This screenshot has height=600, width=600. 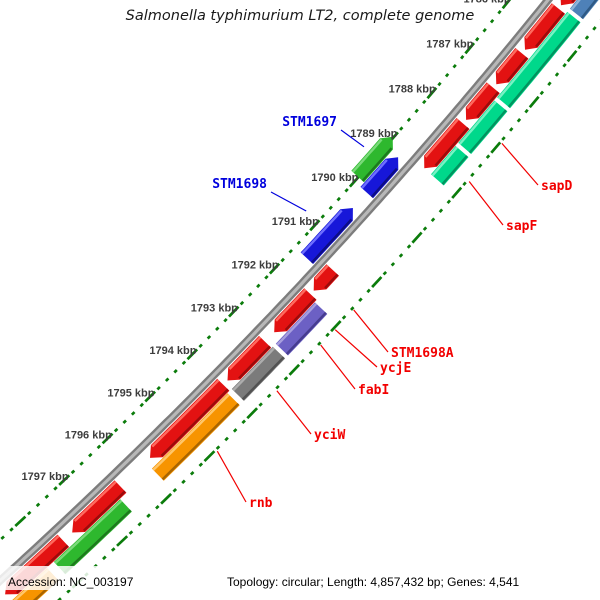 What do you see at coordinates (373, 390) in the screenshot?
I see `gene-label-fabI: fabI` at bounding box center [373, 390].